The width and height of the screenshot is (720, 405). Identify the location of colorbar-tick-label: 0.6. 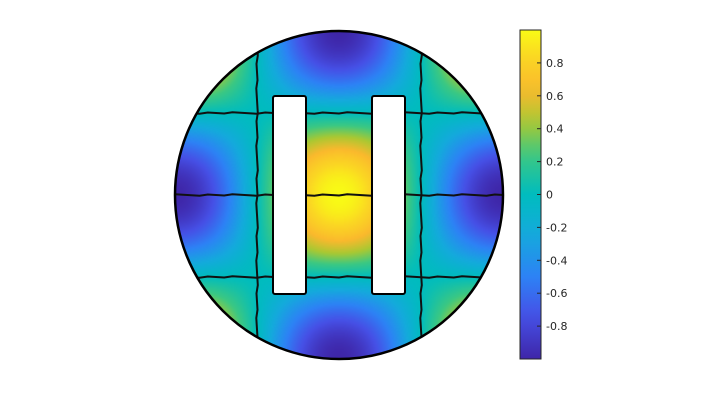
(555, 96).